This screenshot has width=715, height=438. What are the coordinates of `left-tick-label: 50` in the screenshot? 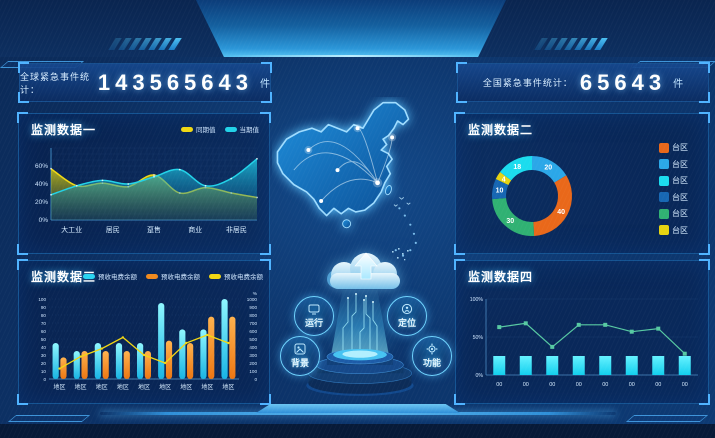 It's located at (44, 339).